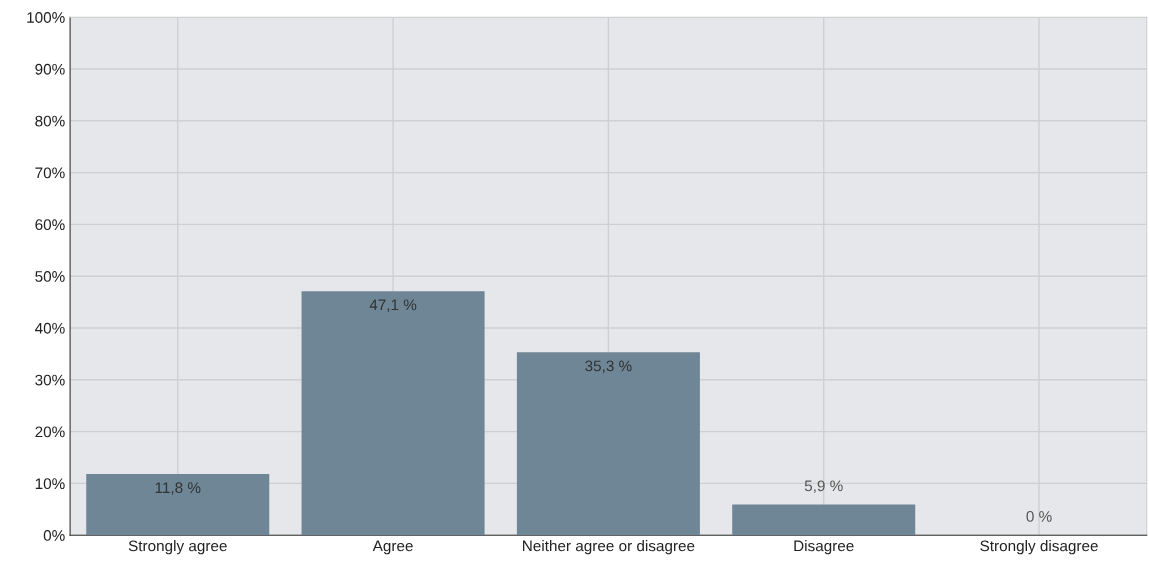  What do you see at coordinates (54, 535) in the screenshot?
I see `y-tick-label: 0%` at bounding box center [54, 535].